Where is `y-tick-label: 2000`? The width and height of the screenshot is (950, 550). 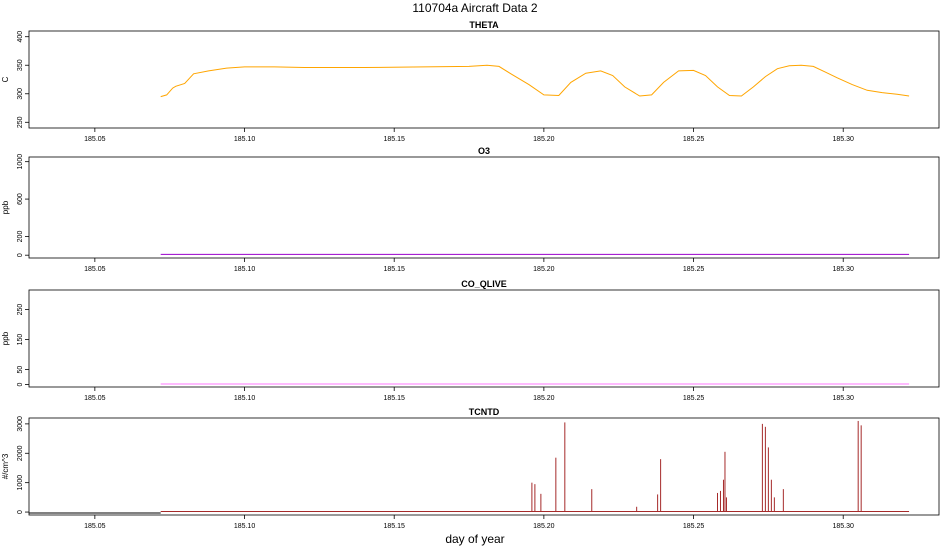 y-tick-label: 2000 is located at coordinates (20, 453).